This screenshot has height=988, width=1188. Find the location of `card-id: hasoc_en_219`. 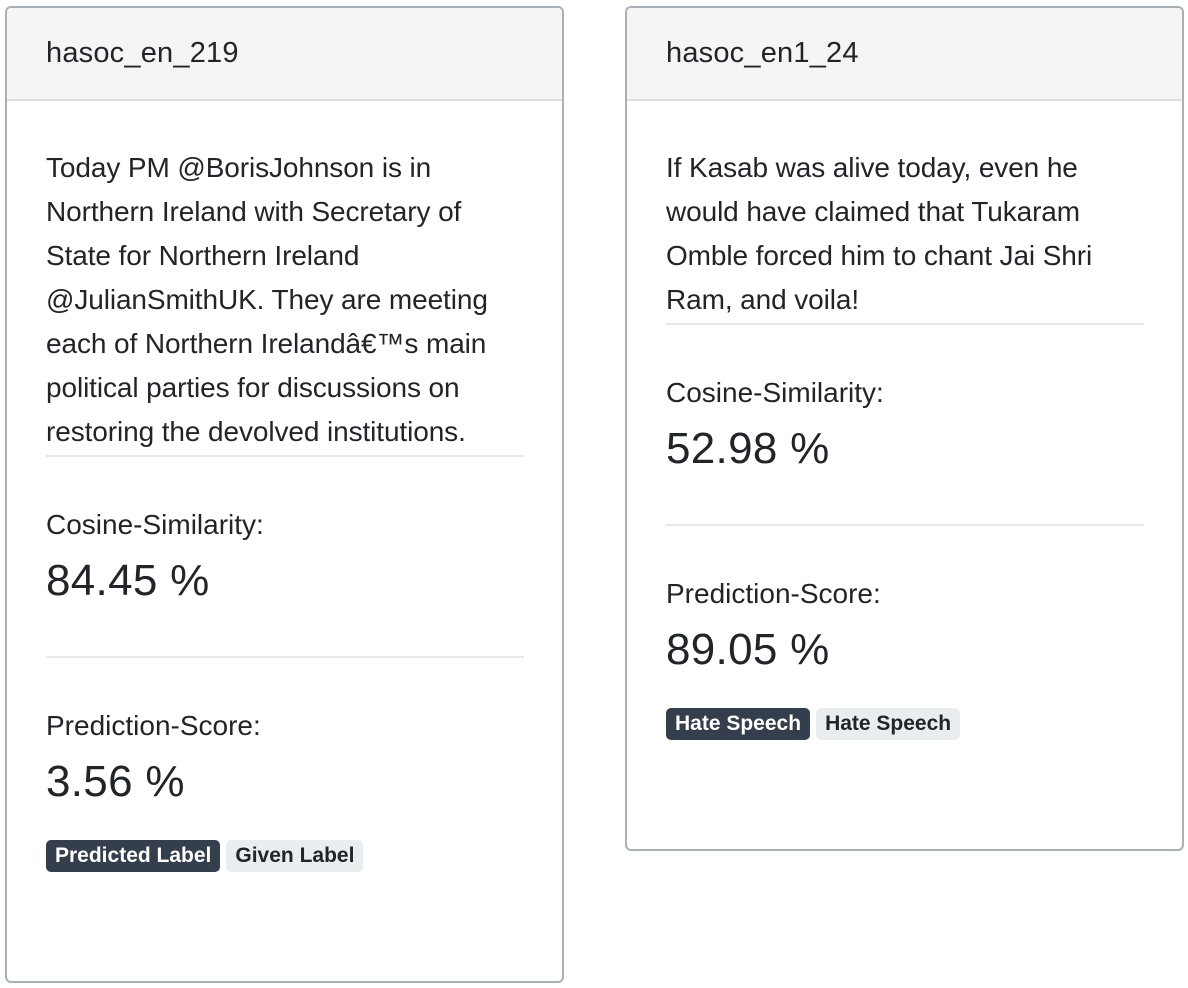

card-id: hasoc_en_219 is located at coordinates (142, 53).